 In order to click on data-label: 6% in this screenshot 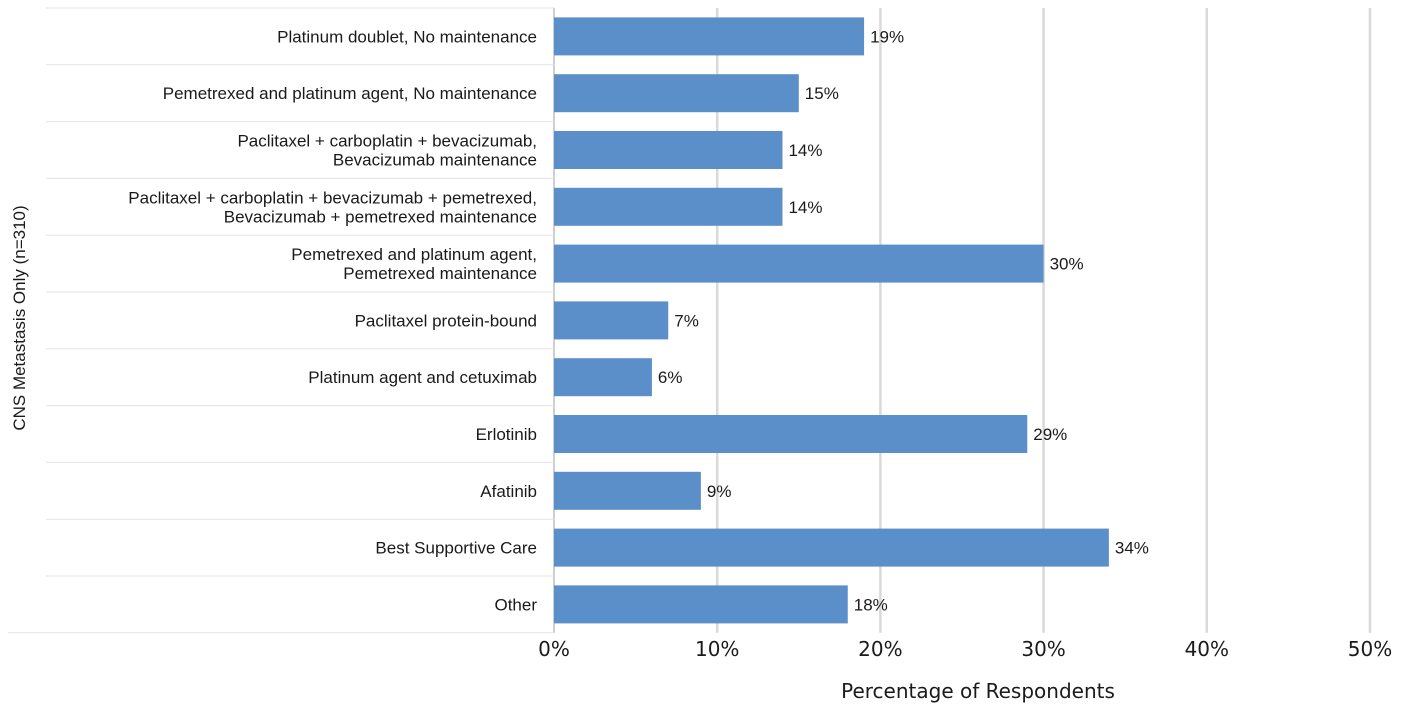, I will do `click(670, 377)`.